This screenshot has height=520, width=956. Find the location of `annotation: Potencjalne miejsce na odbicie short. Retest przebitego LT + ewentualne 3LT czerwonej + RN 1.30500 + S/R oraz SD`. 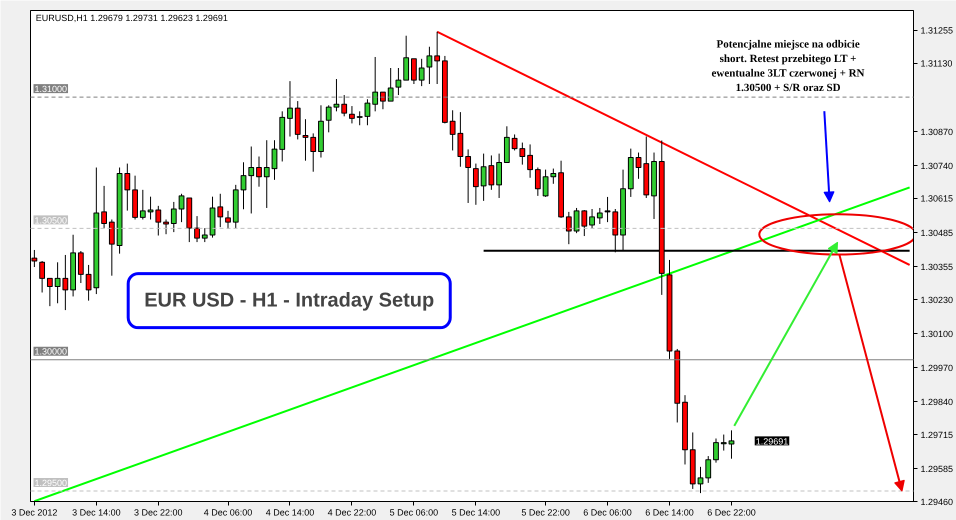

annotation: Potencjalne miejsce na odbicie short. Retest przebitego LT + ewentualne 3LT czerwonej + RN 1.30500 + S/R oraz SD is located at coordinates (788, 66).